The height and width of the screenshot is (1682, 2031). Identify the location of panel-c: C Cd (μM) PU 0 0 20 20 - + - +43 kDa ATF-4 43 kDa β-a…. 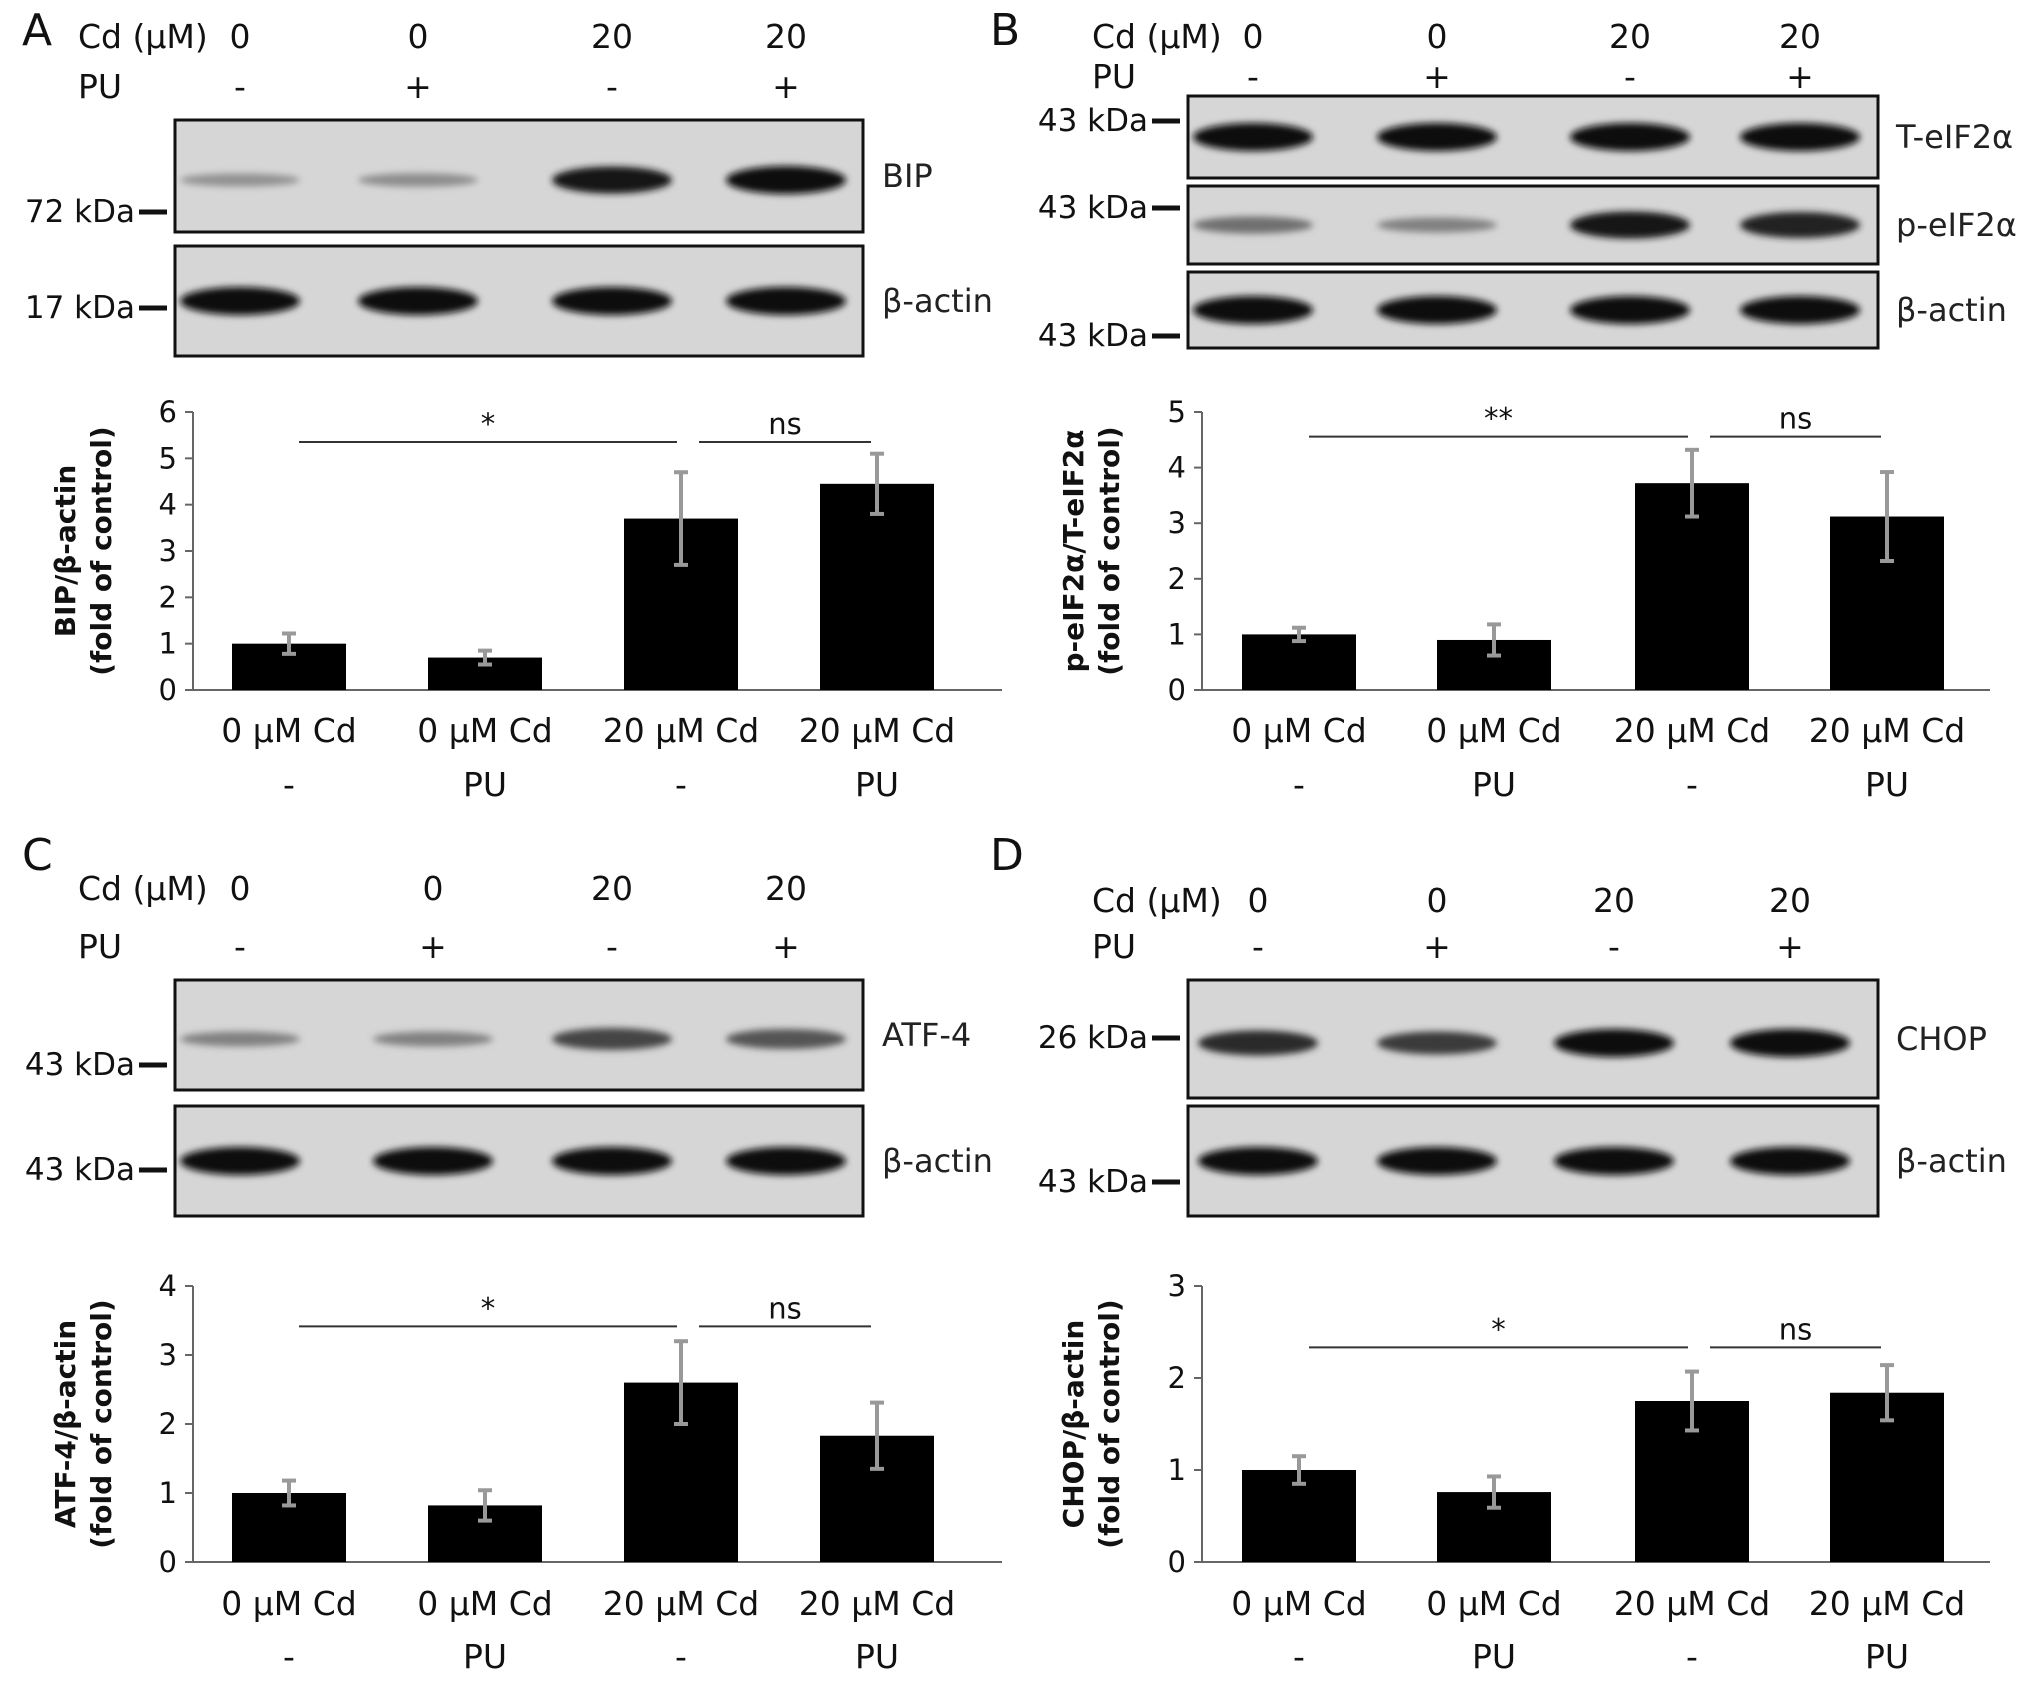
(507, 1024).